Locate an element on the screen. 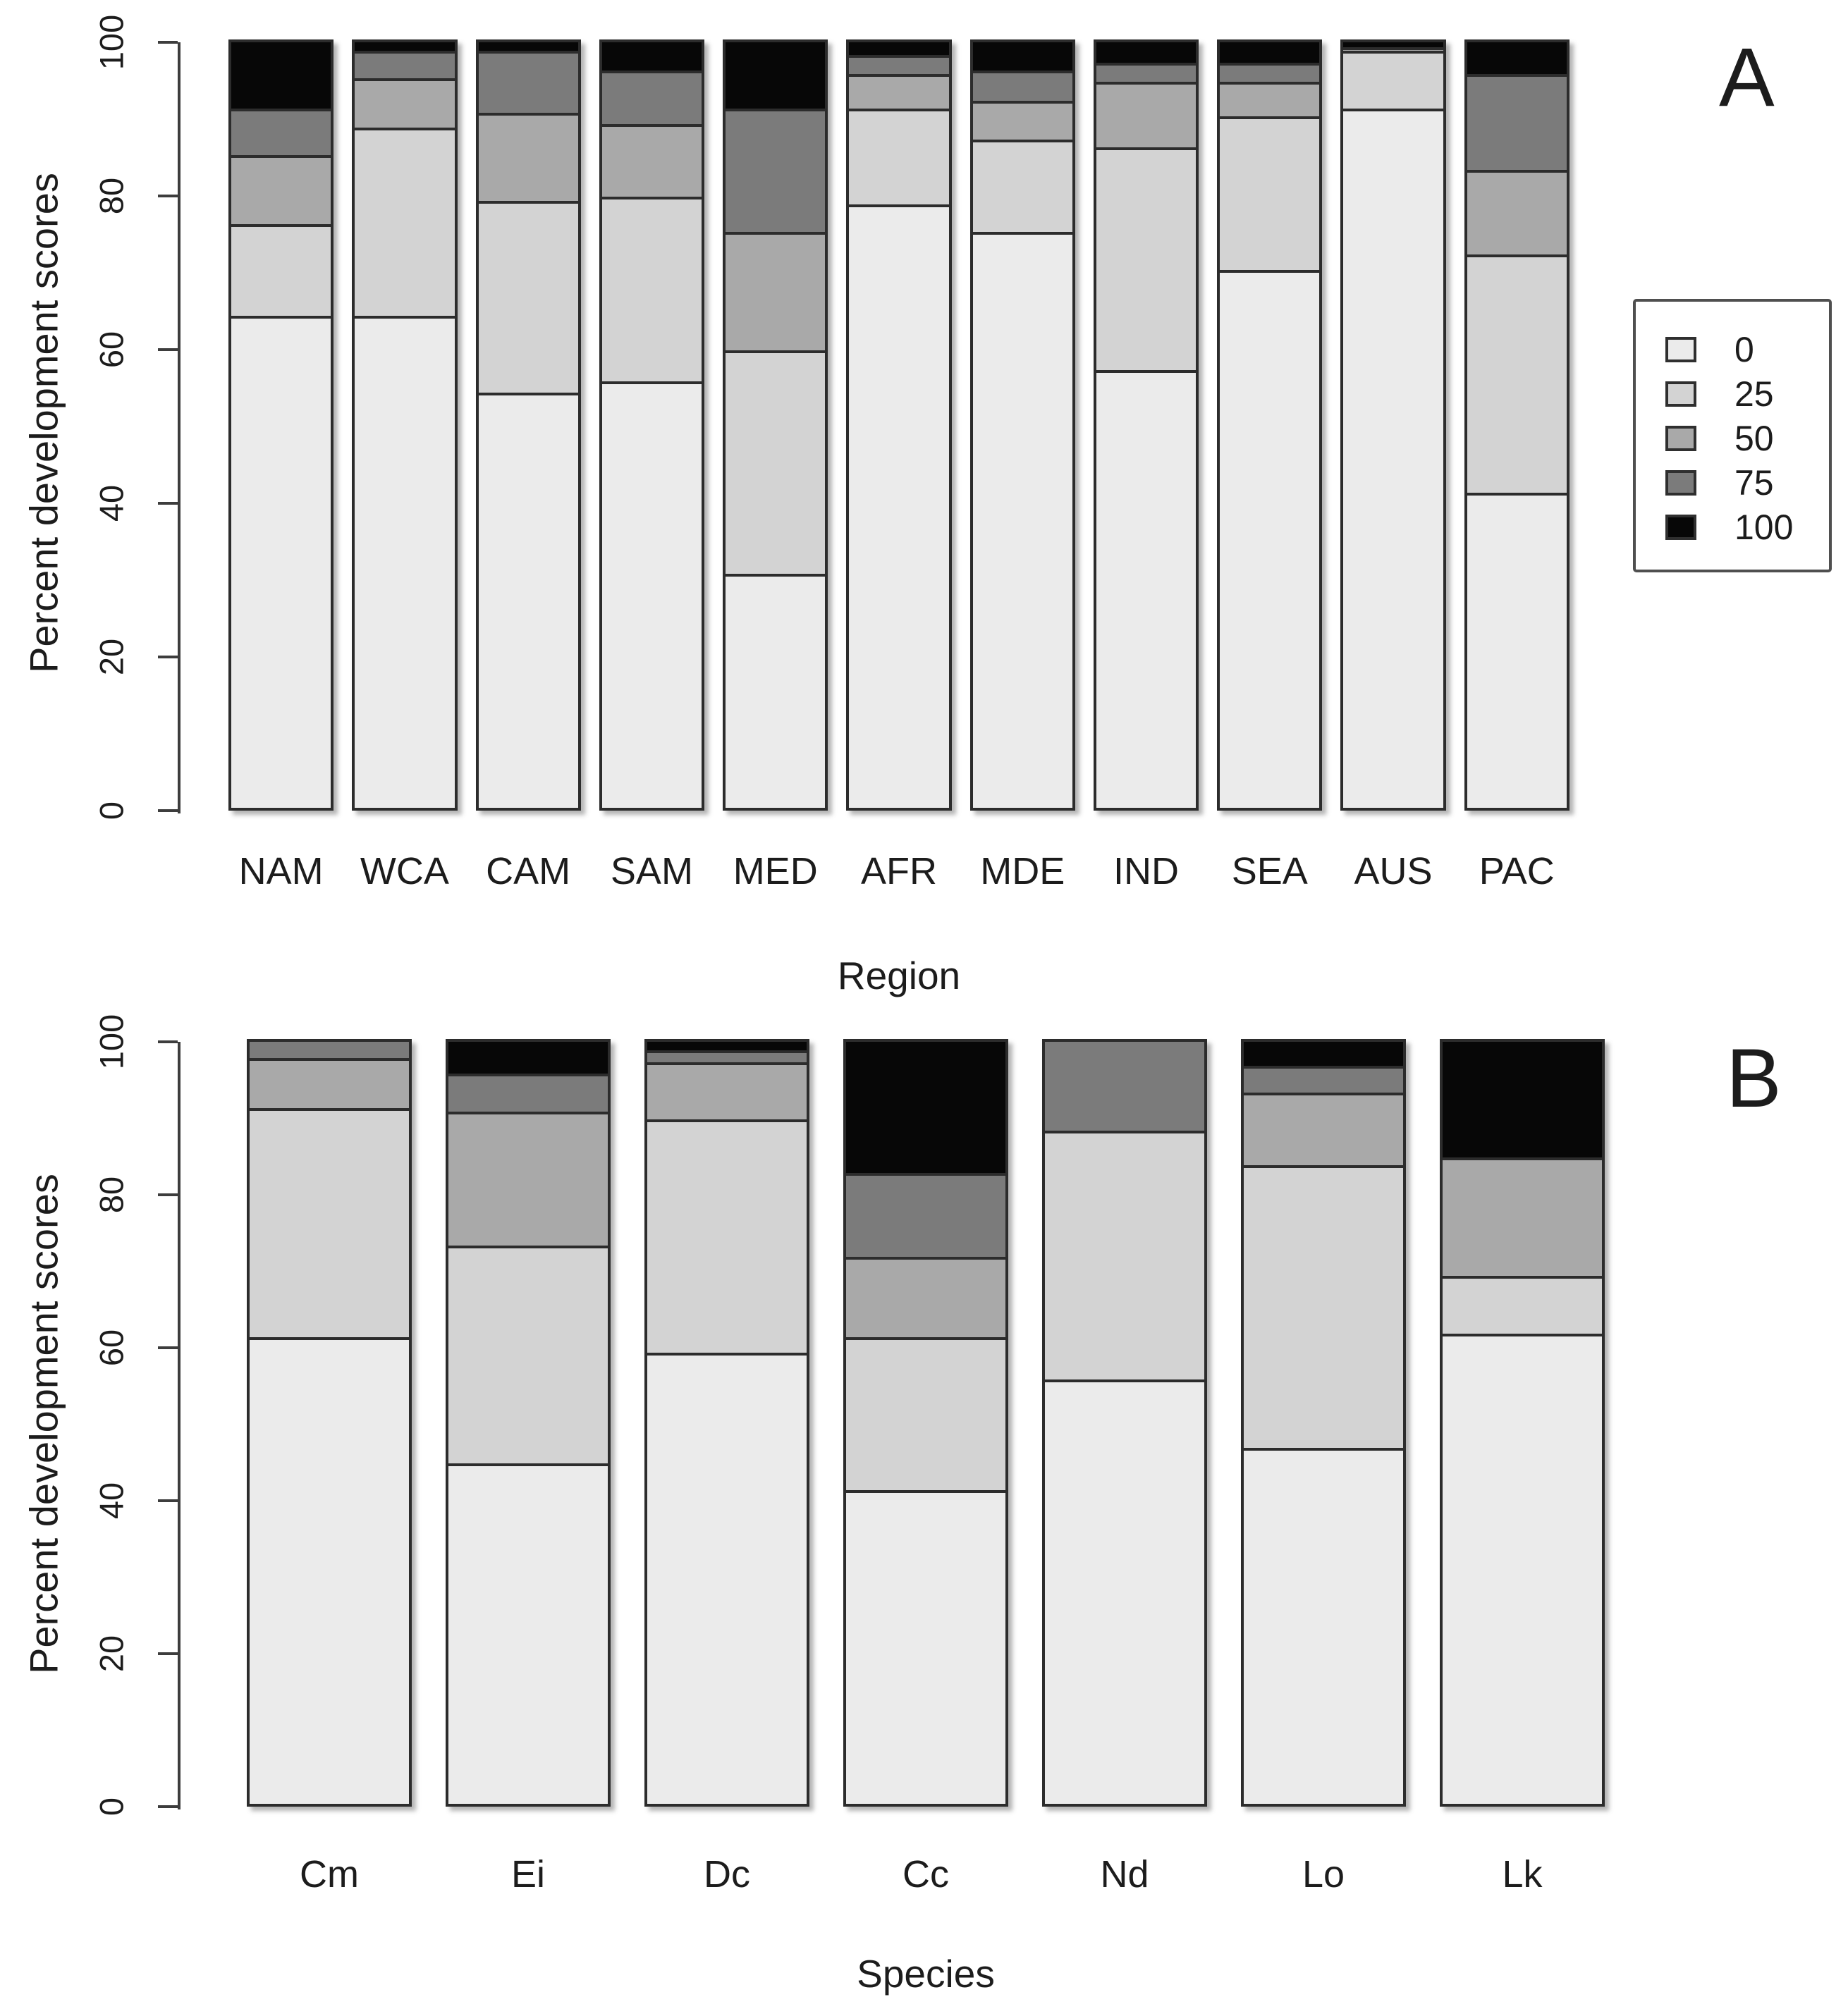  x-tick-label: Cm is located at coordinates (330, 1874).